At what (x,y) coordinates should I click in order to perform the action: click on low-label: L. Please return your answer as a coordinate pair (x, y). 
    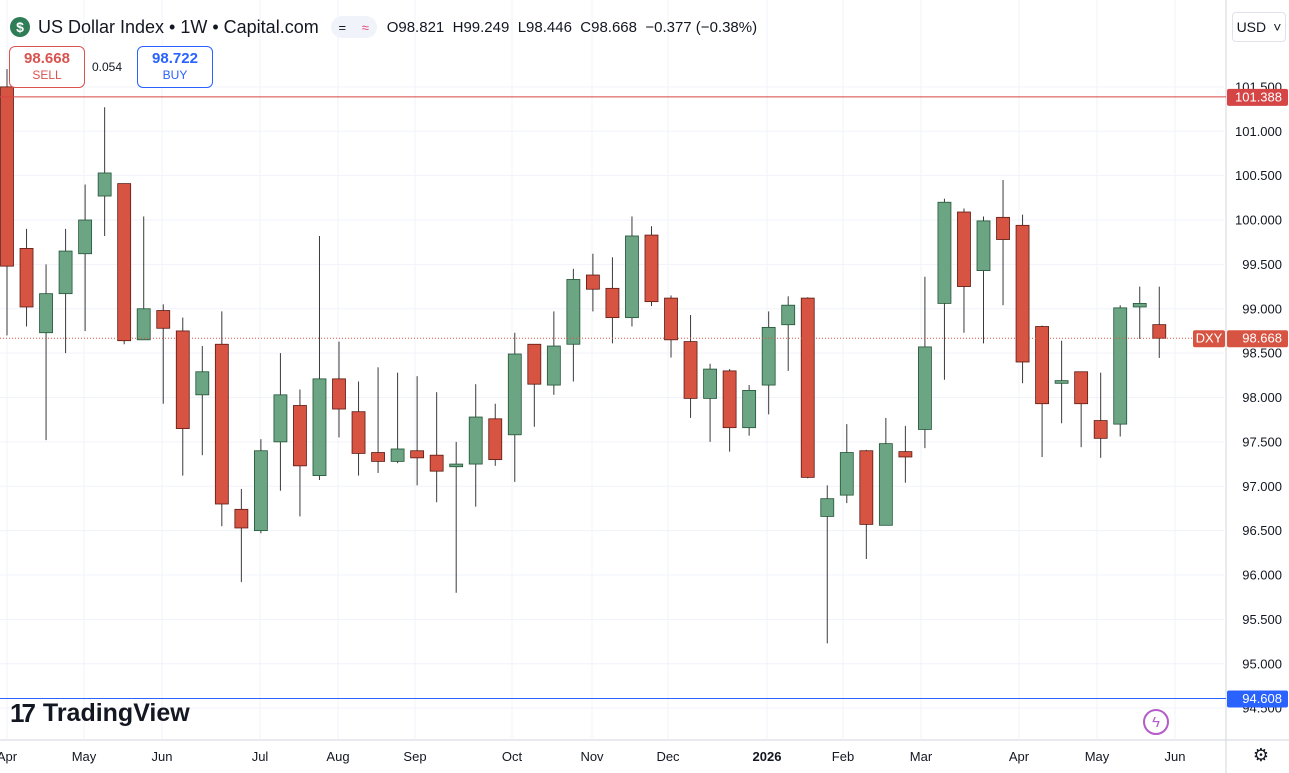
    Looking at the image, I should click on (522, 27).